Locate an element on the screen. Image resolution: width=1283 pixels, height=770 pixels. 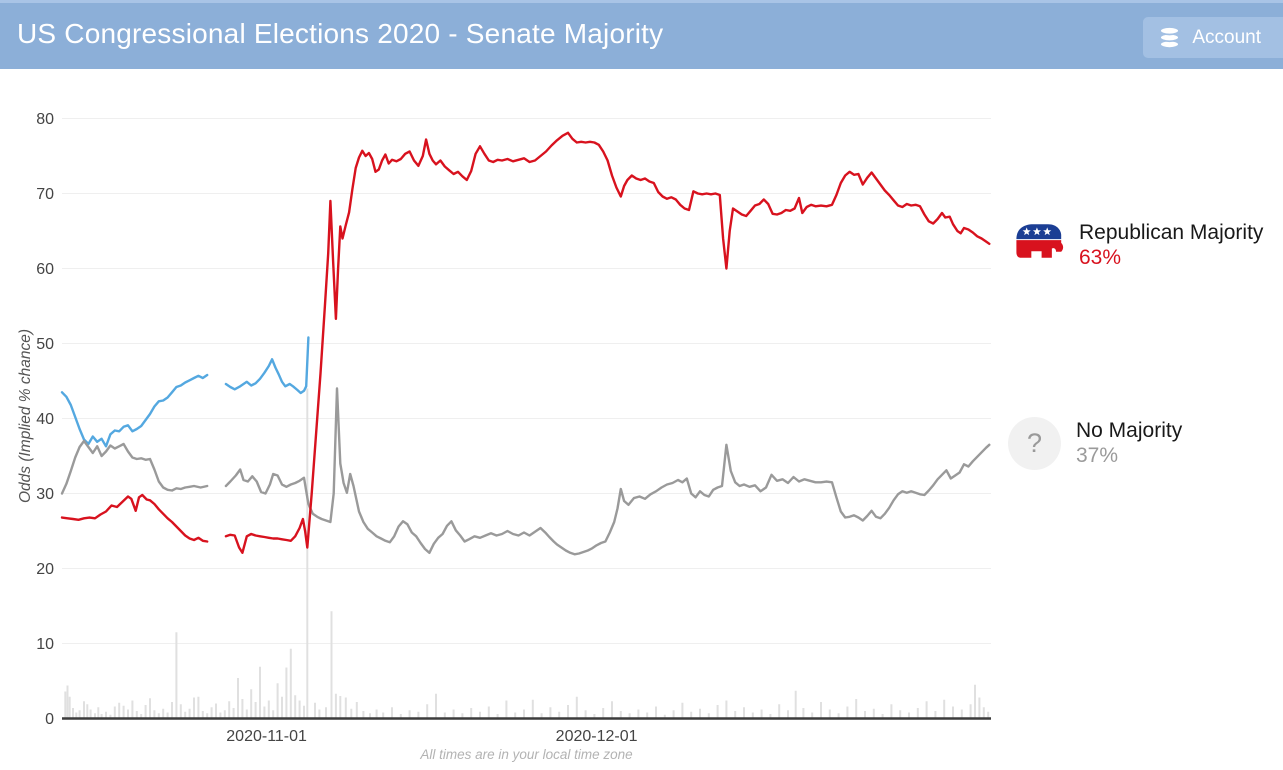
coins-stack-icon is located at coordinates (1169, 37).